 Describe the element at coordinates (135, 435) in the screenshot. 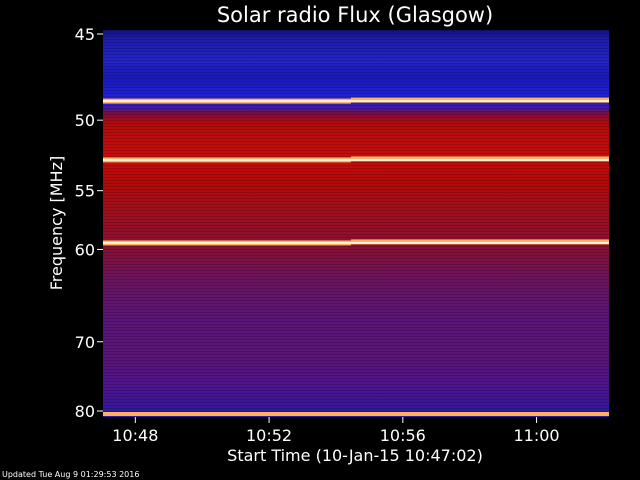

I see `x-tick-label: 10:48` at that location.